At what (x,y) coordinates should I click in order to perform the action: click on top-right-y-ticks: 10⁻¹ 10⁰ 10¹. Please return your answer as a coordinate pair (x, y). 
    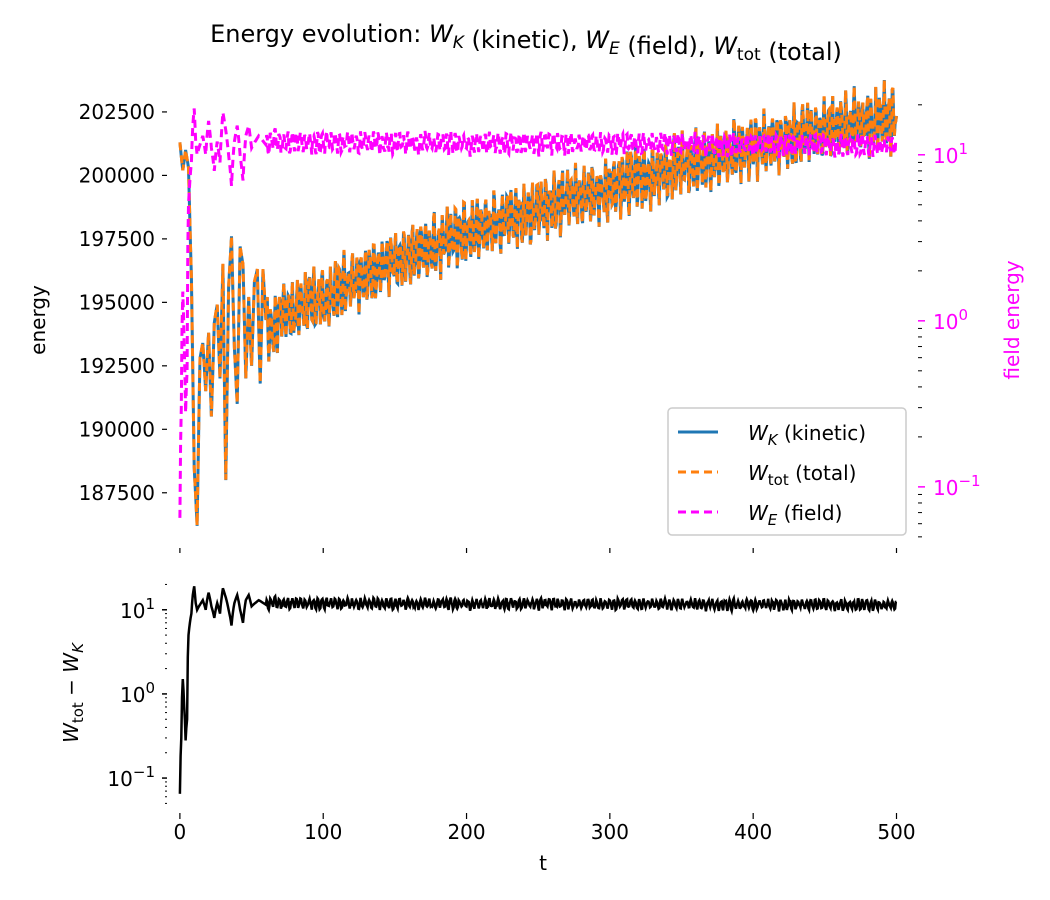
    Looking at the image, I should click on (949, 321).